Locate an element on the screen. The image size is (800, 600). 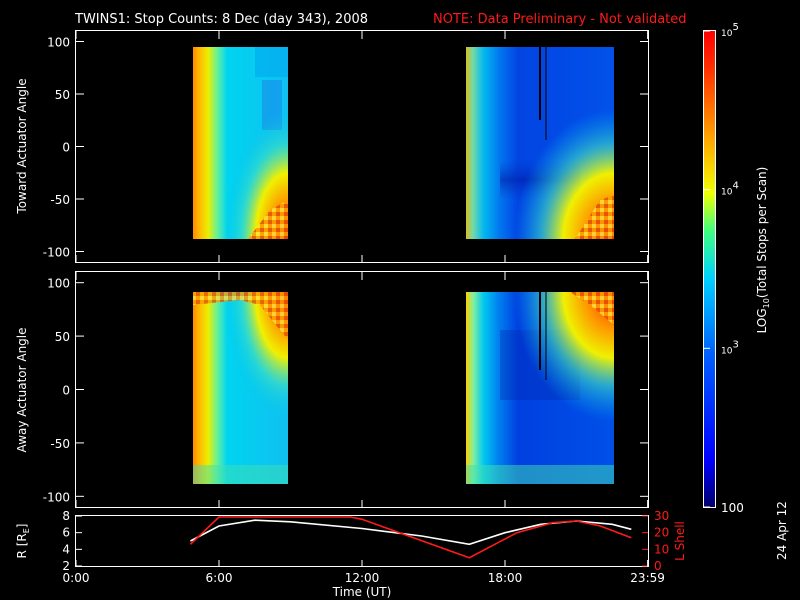
colorbar-tick-label: 10³ is located at coordinates (730, 347).